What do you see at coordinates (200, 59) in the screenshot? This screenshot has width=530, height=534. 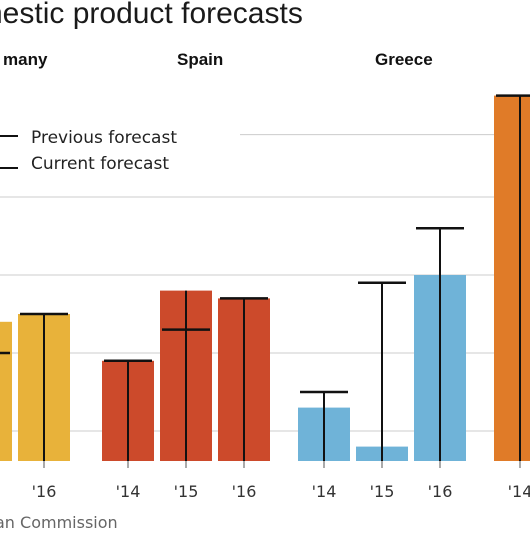 I see `group-label: Spain` at bounding box center [200, 59].